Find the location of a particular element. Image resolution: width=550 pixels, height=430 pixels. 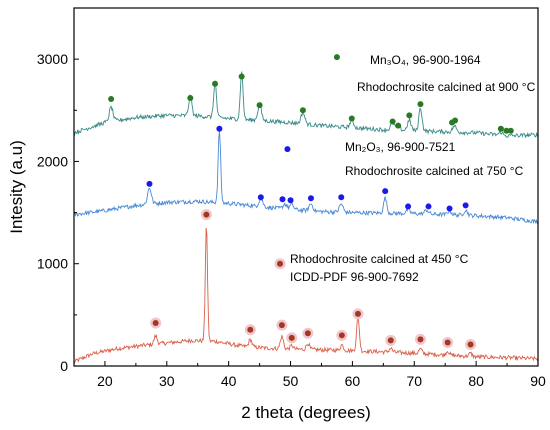

y-tick-label: 3000 is located at coordinates (52, 59).